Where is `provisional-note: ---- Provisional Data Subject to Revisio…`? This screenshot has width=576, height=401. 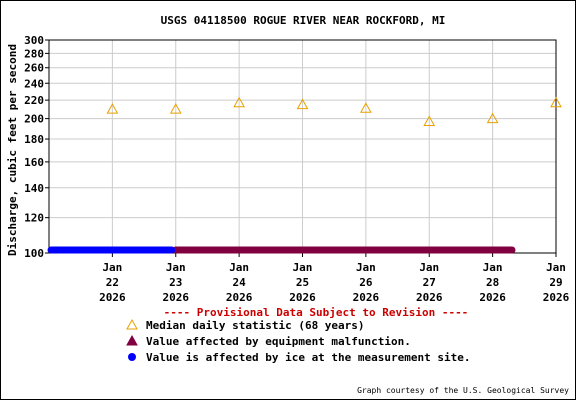 provisional-note: ---- Provisional Data Subject to Revisio… is located at coordinates (316, 312).